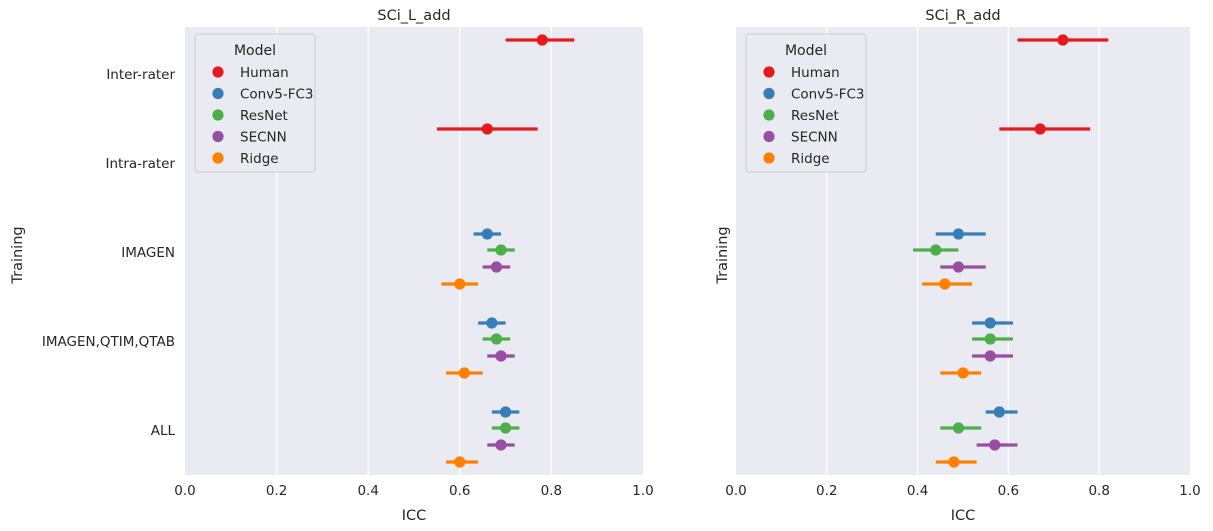  Describe the element at coordinates (141, 164) in the screenshot. I see `y-tick-label: Intra-rater` at that location.